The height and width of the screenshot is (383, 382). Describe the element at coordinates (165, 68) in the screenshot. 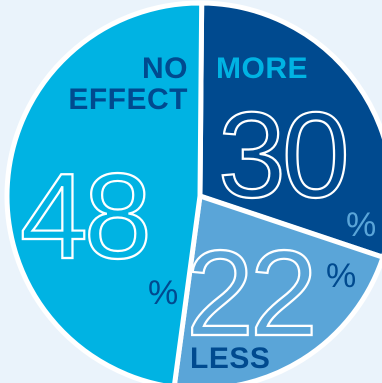

I see `slice-label-no-effect-line1: NO` at that location.